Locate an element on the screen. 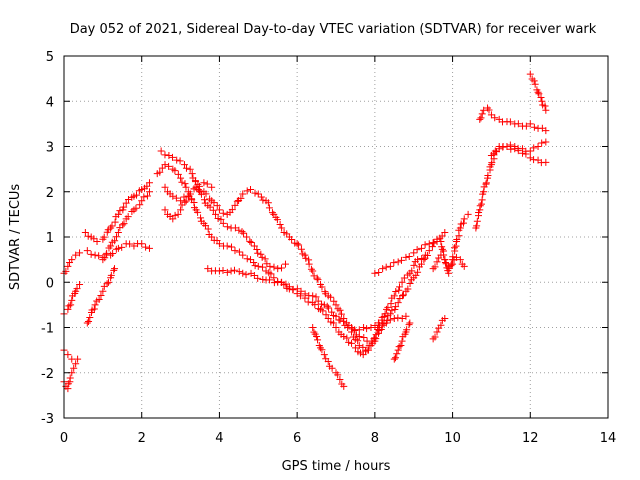  y-tick-label: 1 is located at coordinates (50, 238).